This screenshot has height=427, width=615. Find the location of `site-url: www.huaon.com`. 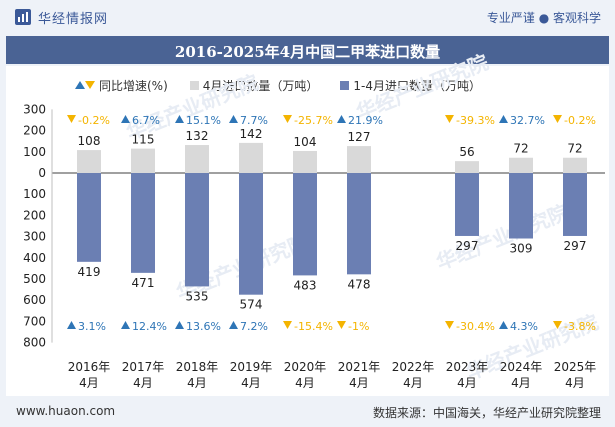

site-url: www.huaon.com is located at coordinates (66, 411).